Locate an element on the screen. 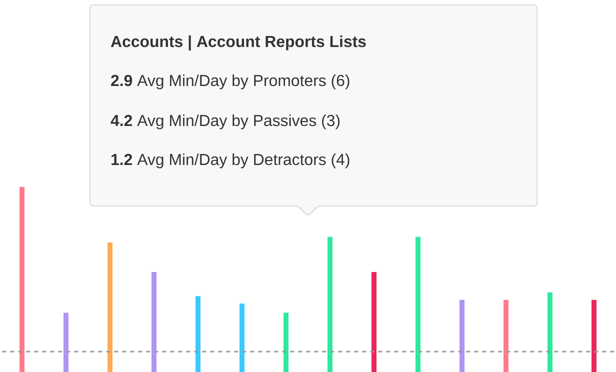 The image size is (616, 372). text: 1.2 Avg Min/Day by Detractors (4) is located at coordinates (231, 160).